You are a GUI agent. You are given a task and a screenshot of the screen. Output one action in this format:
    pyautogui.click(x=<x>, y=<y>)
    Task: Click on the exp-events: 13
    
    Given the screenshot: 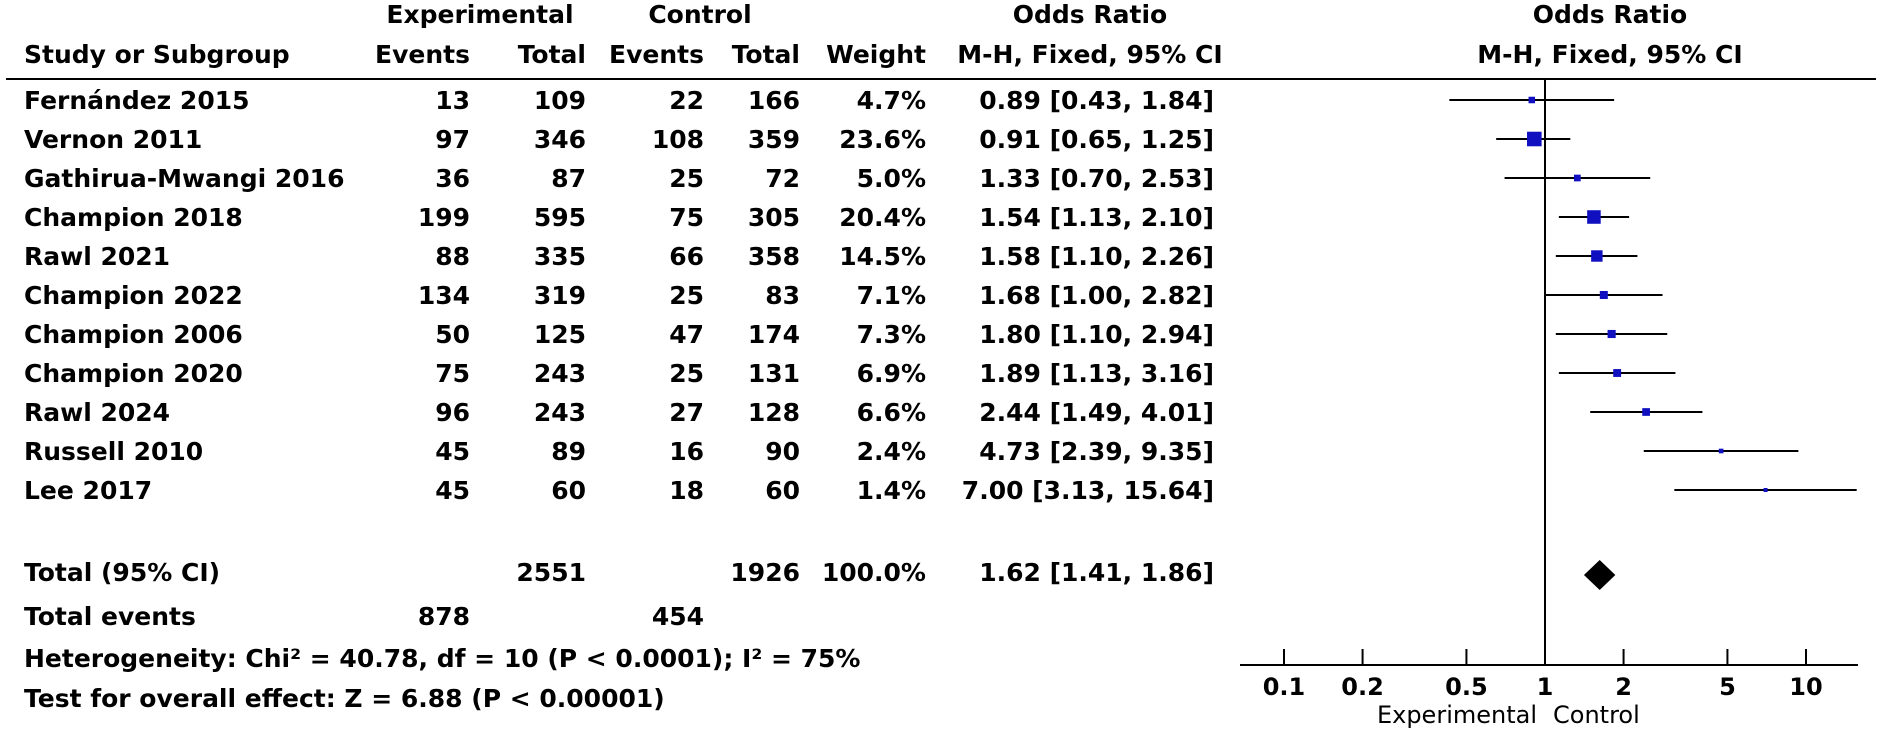 What is the action you would take?
    pyautogui.click(x=452, y=100)
    